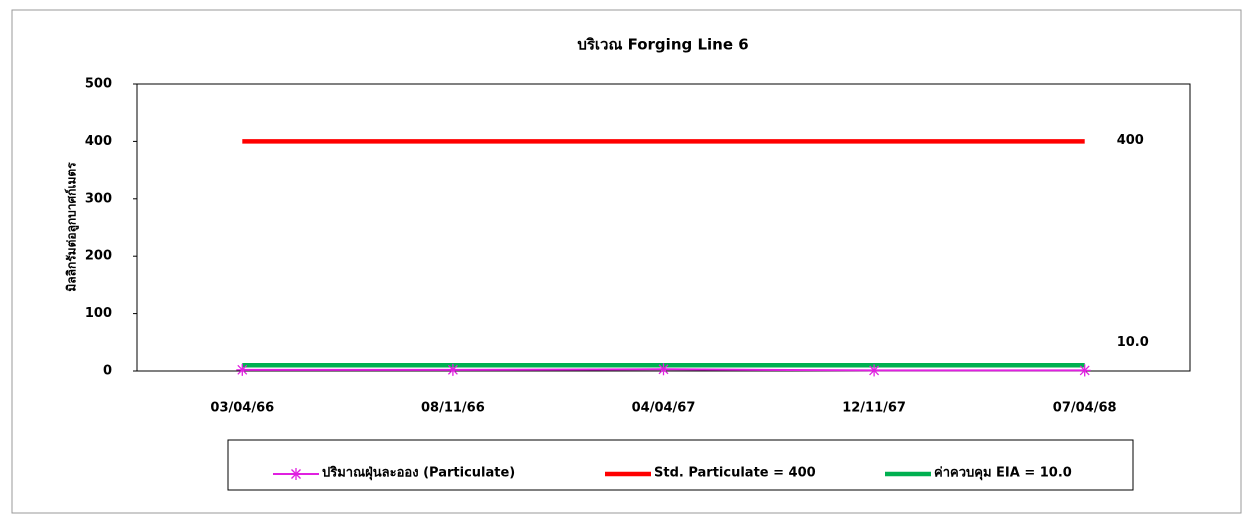  Describe the element at coordinates (1133, 342) in the screenshot. I see `data-label: 10.0` at that location.